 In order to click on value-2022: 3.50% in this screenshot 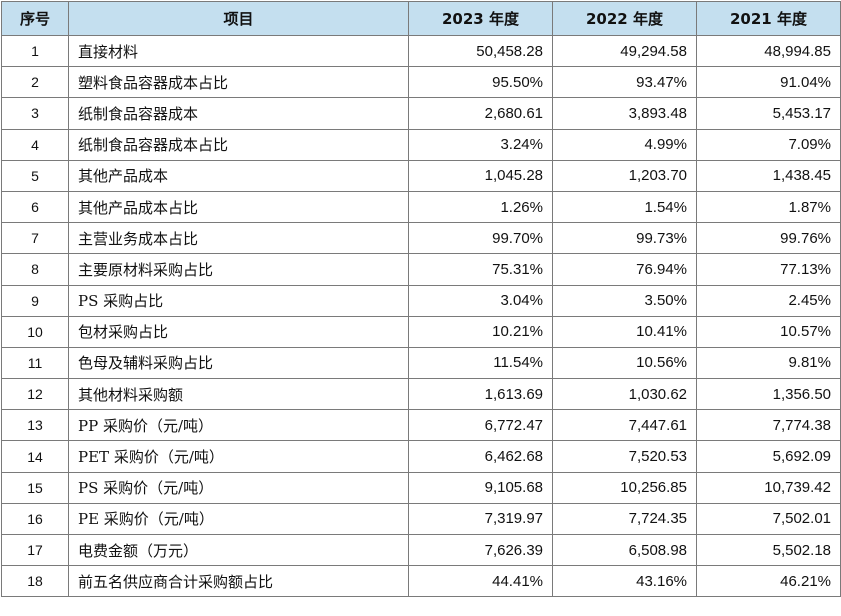, I will do `click(624, 300)`.